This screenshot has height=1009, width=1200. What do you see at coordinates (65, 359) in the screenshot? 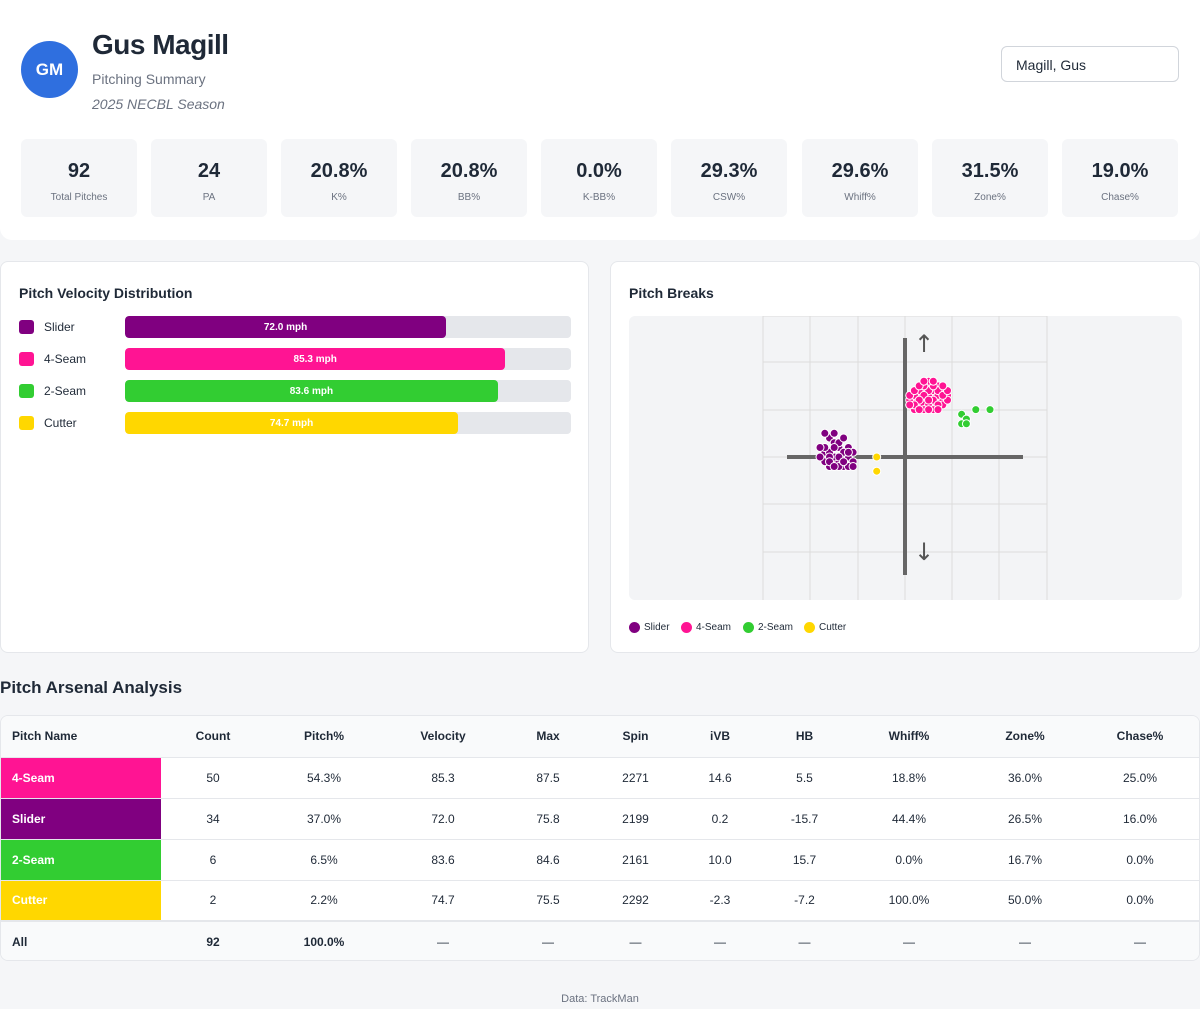
I see `velocity-pitch-name: 4-Seam` at bounding box center [65, 359].